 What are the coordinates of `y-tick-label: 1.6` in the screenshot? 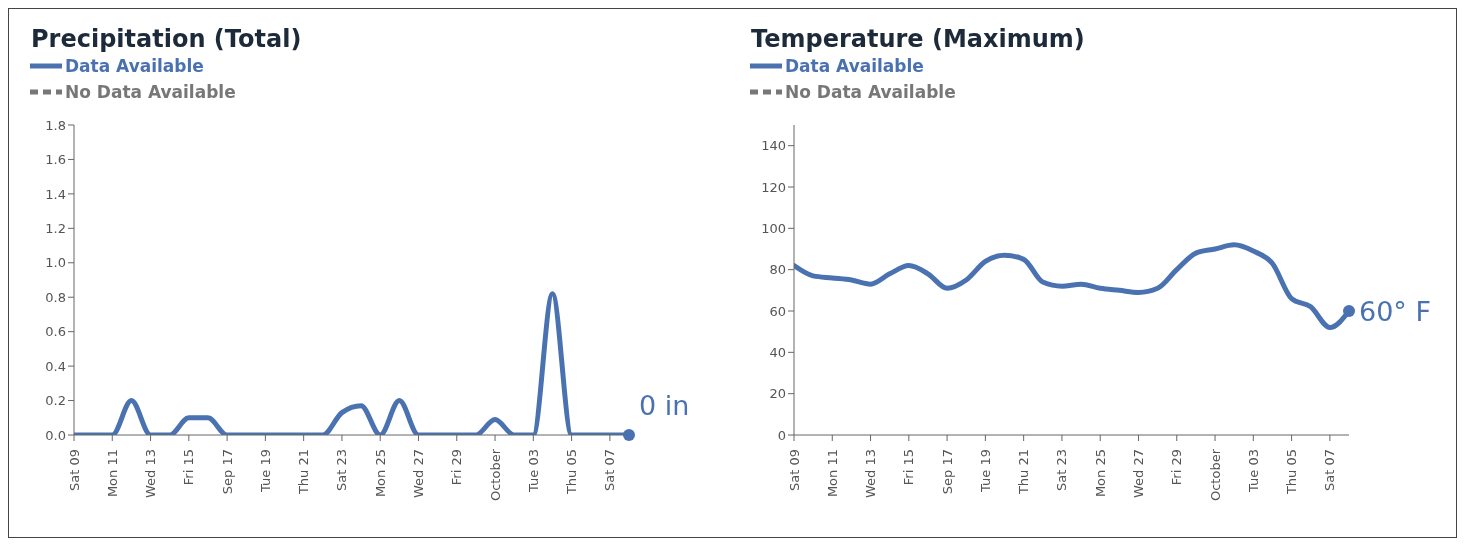 It's located at (55, 160).